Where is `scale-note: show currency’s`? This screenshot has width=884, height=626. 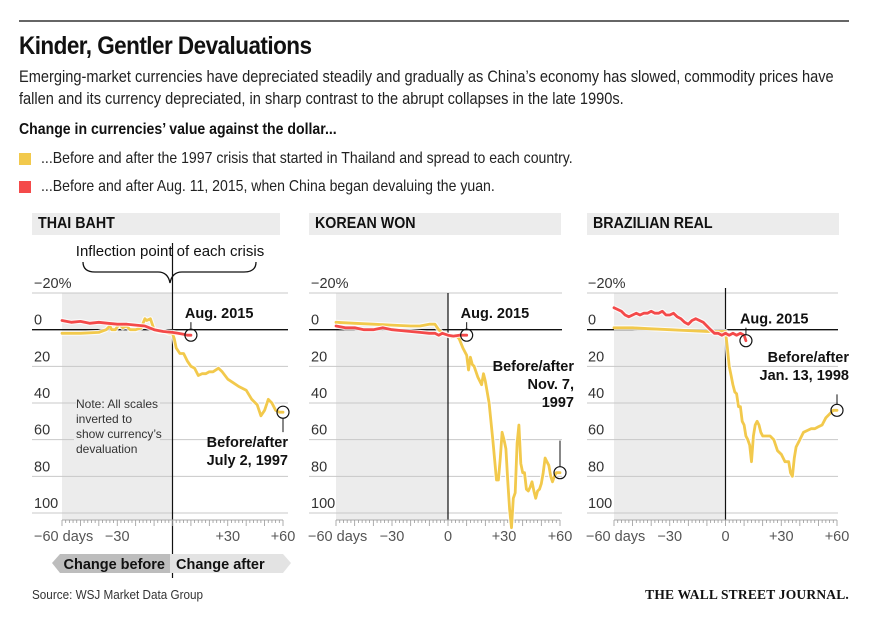
scale-note: show currency’s is located at coordinates (119, 434).